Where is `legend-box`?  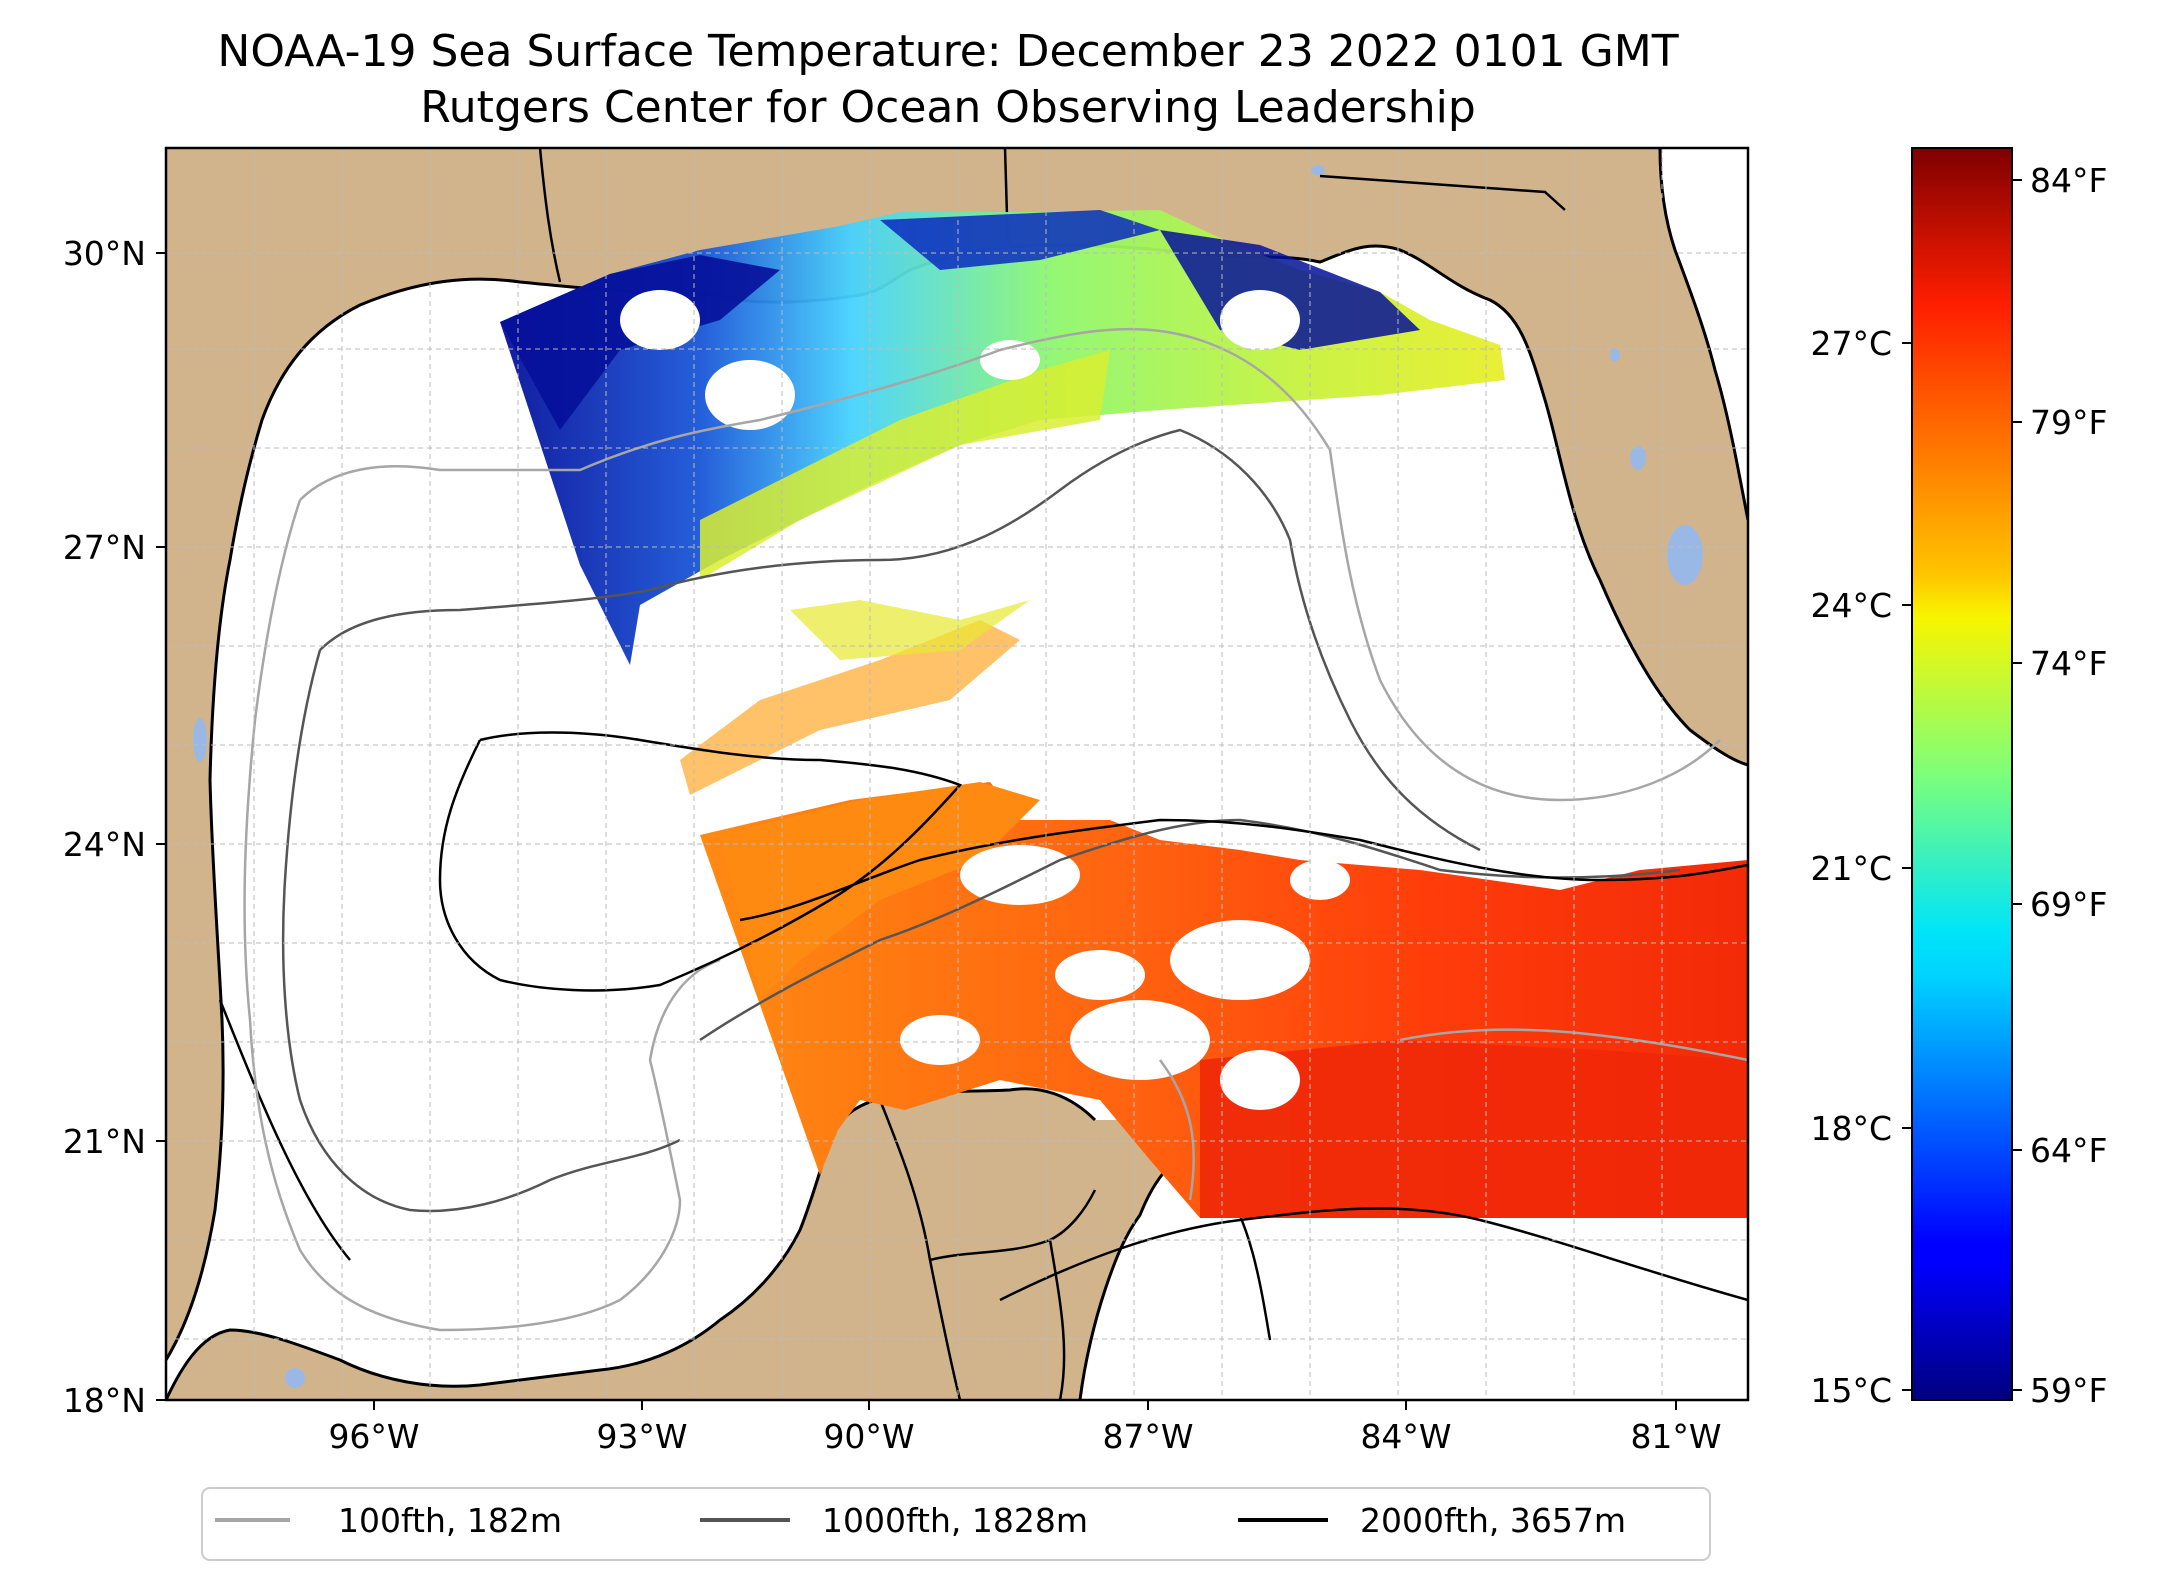
legend-box is located at coordinates (956, 1524).